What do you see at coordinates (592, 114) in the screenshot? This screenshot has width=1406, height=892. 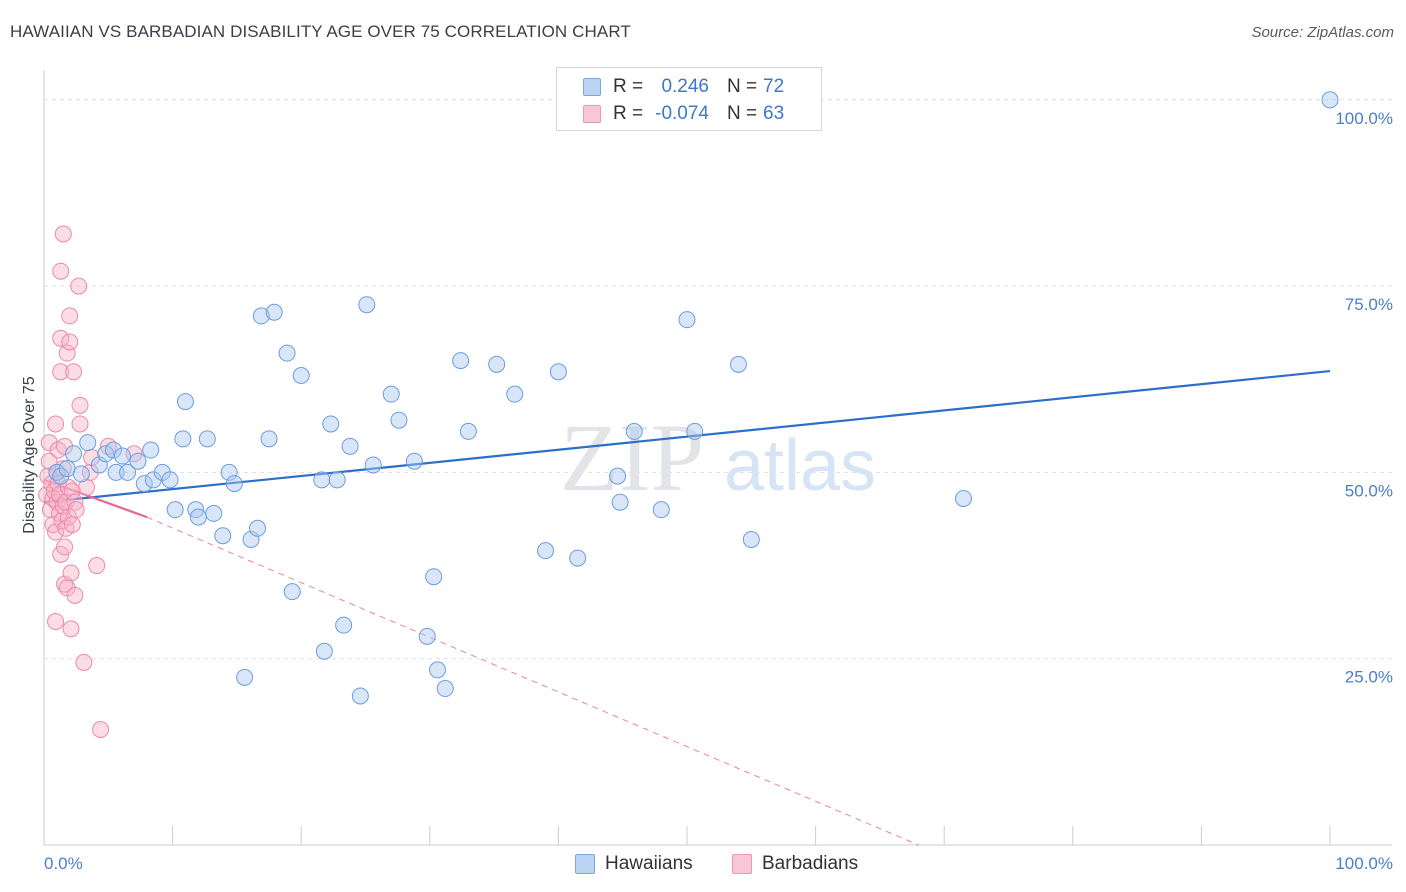 I see `barbadians-swatch` at bounding box center [592, 114].